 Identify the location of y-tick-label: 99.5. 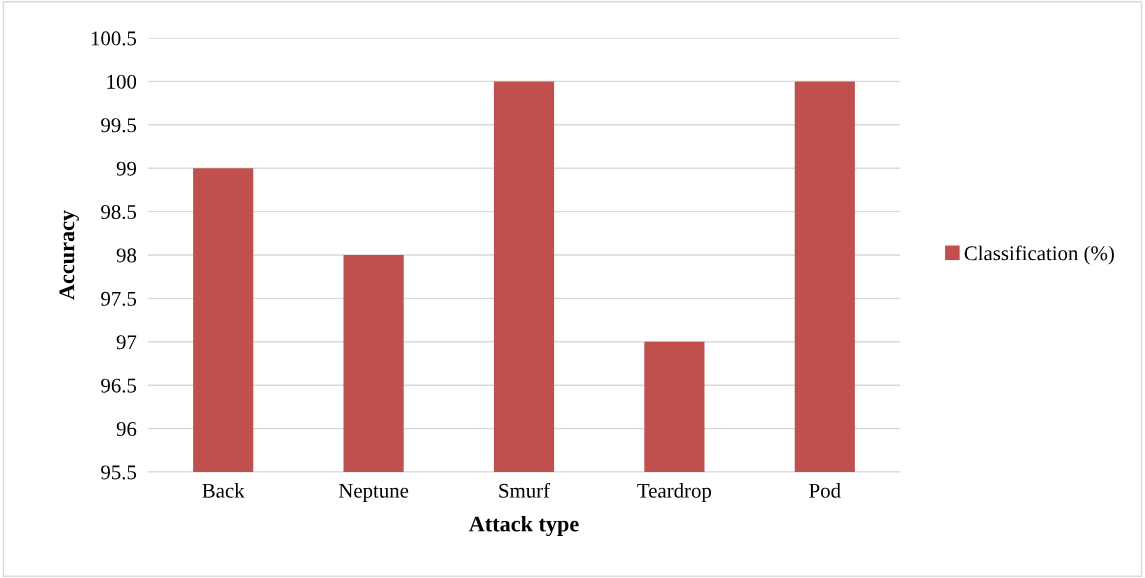
(119, 125).